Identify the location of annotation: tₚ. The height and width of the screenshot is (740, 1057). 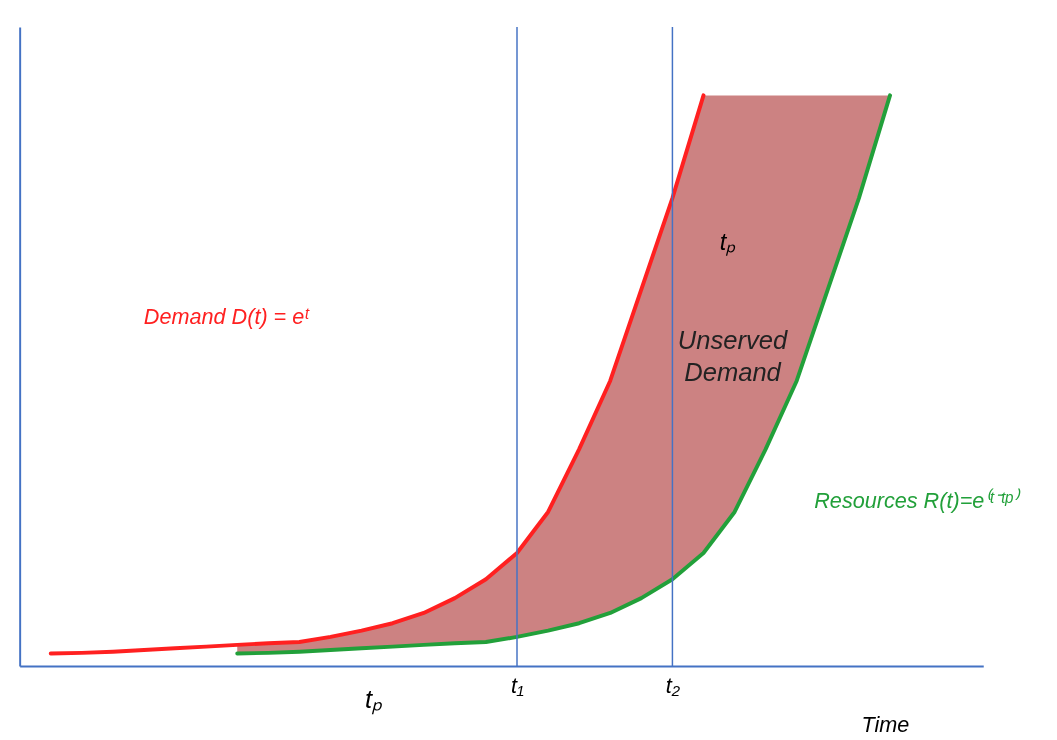
(728, 243).